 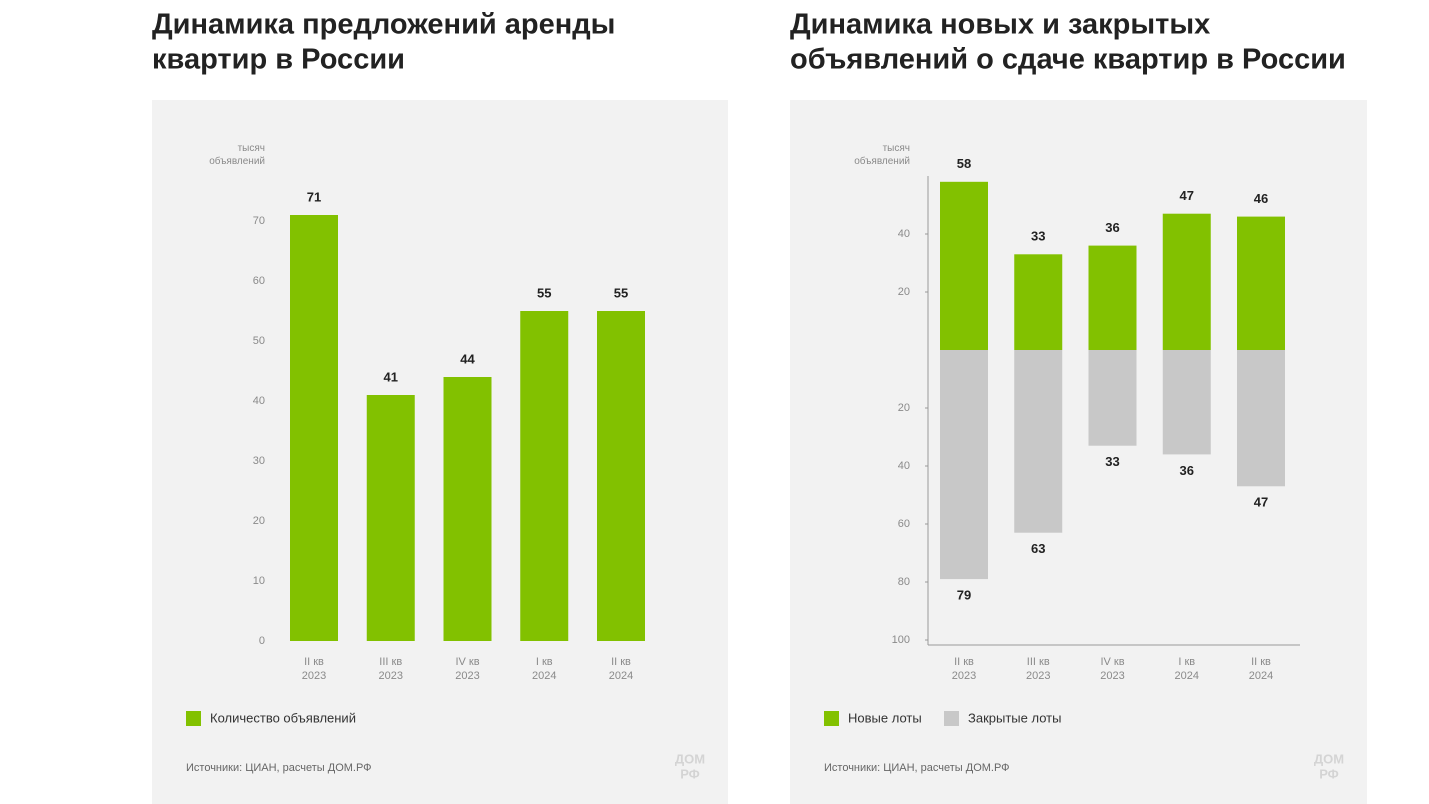 What do you see at coordinates (885, 717) in the screenshot?
I see `legend-label: Новые лоты` at bounding box center [885, 717].